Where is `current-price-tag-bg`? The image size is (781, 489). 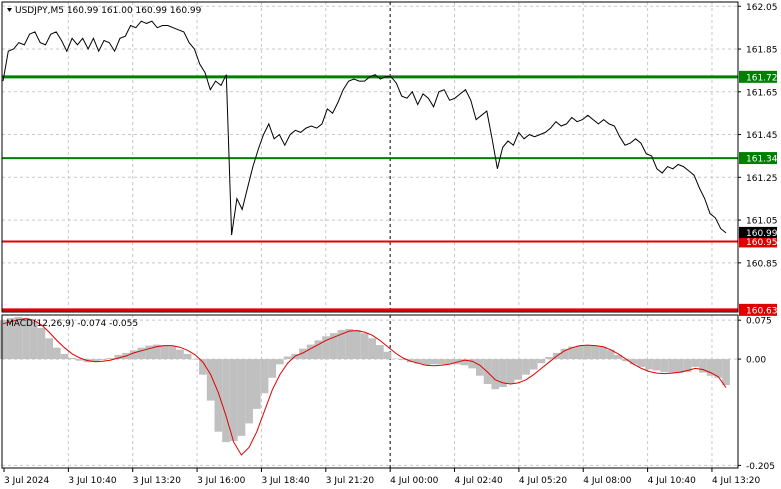 current-price-tag-bg is located at coordinates (758, 232).